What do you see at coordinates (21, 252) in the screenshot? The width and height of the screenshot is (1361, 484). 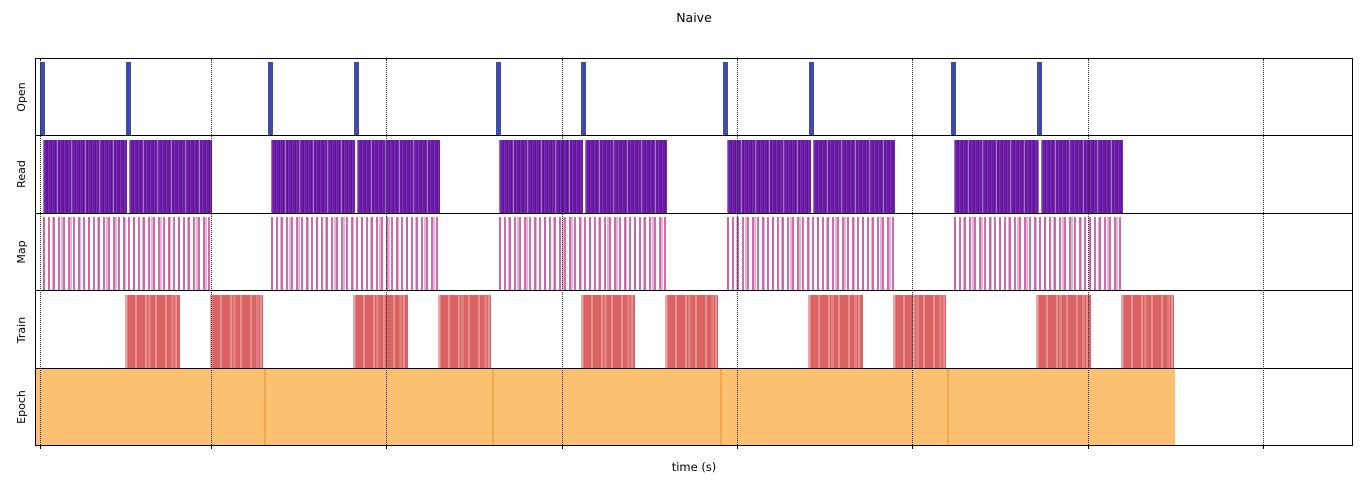 I see `row-label-map: Map` at bounding box center [21, 252].